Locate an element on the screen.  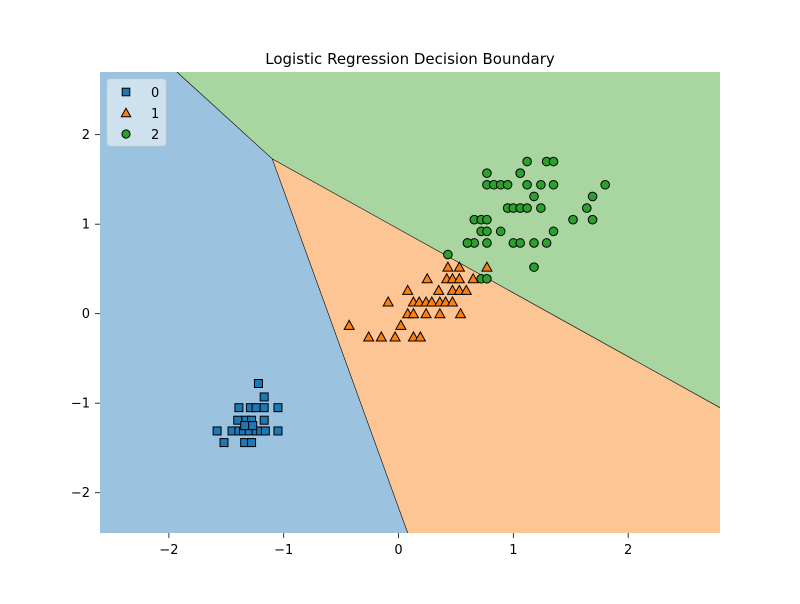
y-tick-label: −2 is located at coordinates (80, 493).